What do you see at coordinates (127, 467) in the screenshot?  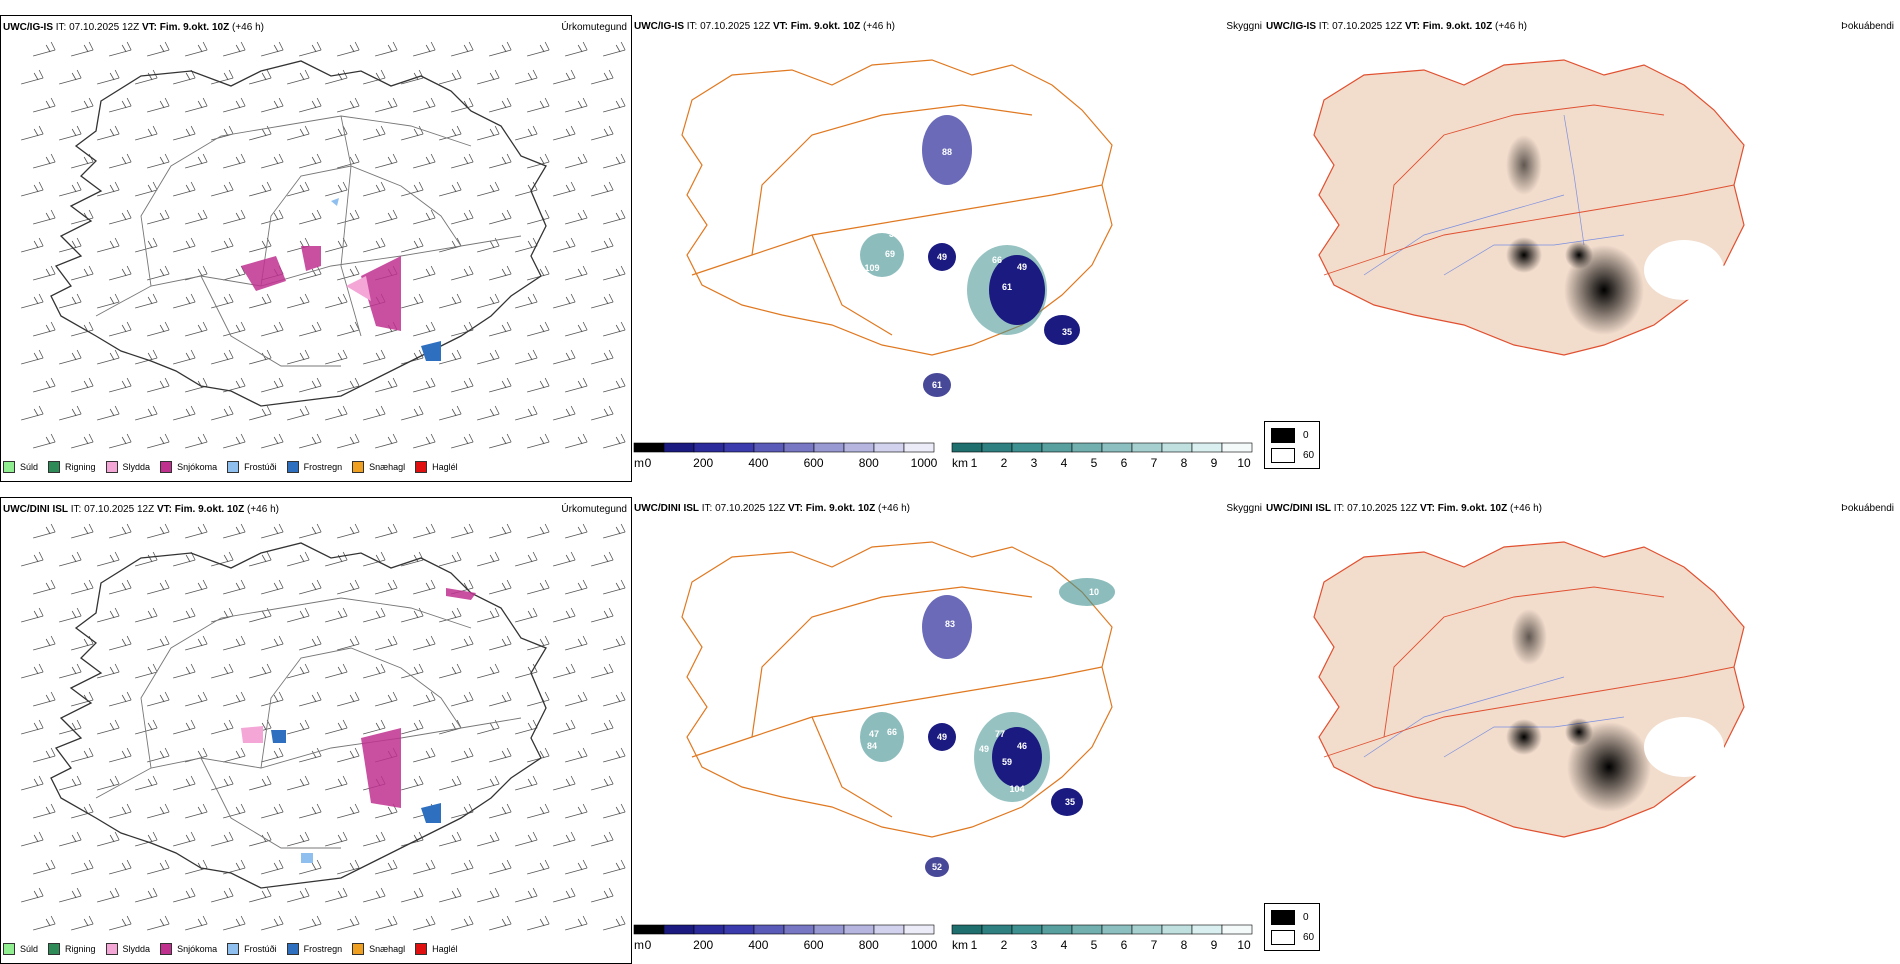 I see `legend-item: Slydda` at bounding box center [127, 467].